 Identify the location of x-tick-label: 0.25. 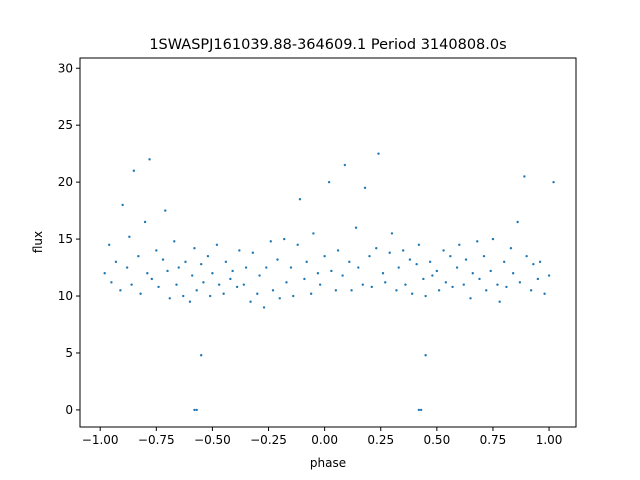
(380, 440).